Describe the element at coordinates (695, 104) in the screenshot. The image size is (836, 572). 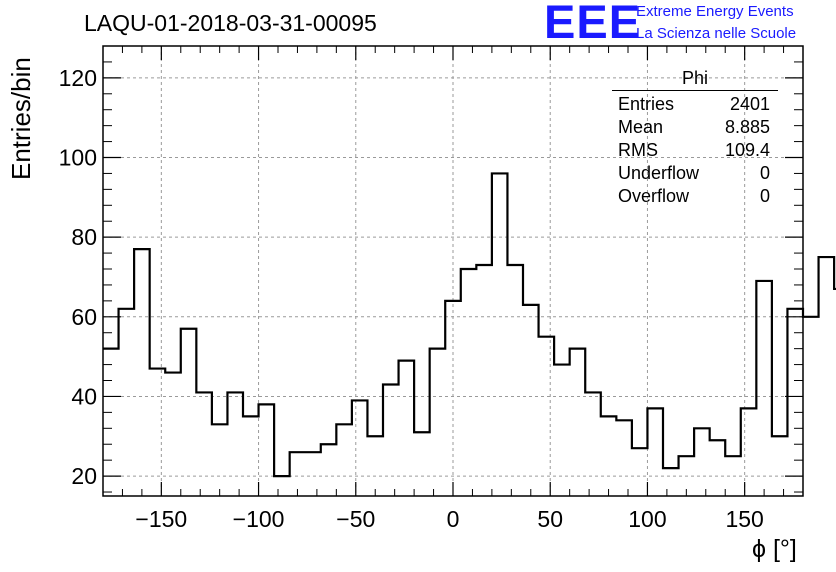
I see `stats-row-entries: Entries 2401` at that location.